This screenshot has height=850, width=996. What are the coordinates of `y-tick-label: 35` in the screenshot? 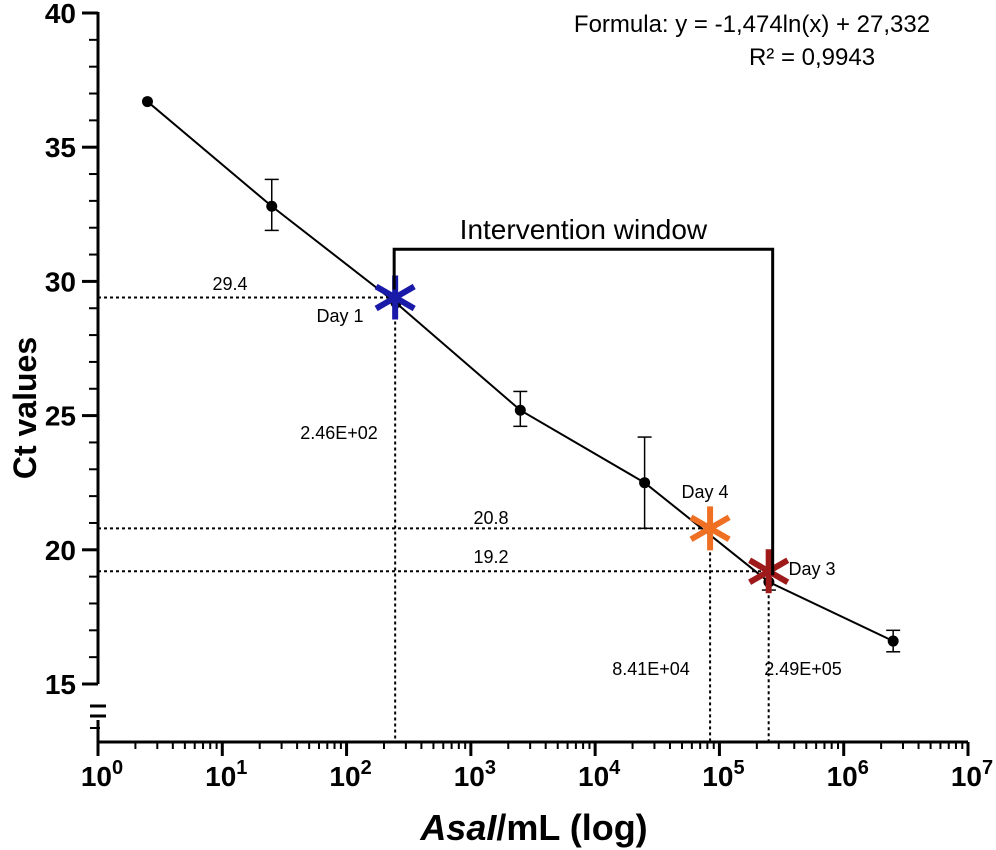 It's located at (60, 147).